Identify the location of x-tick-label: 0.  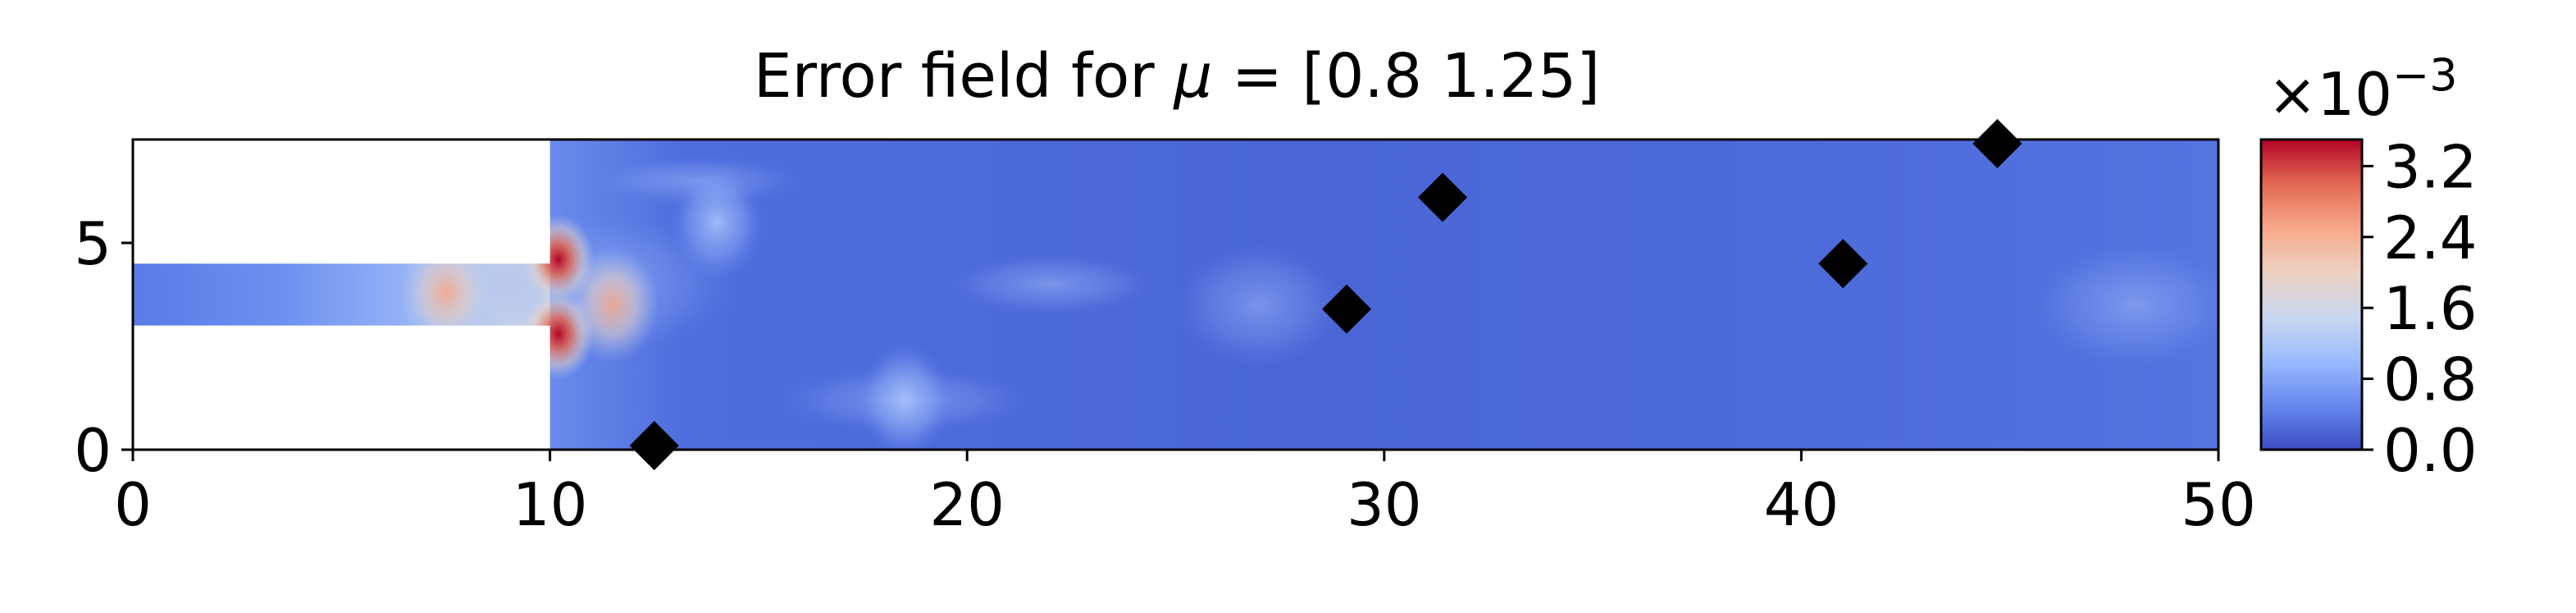
(133, 504).